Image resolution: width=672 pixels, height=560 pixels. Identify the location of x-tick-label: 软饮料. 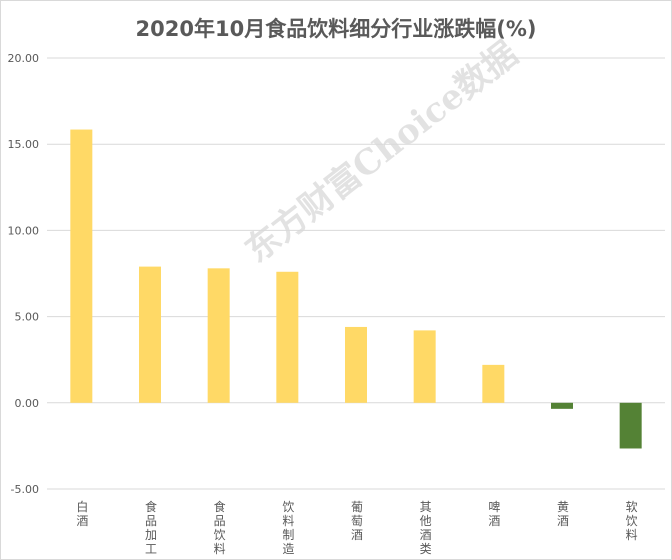
(632, 521).